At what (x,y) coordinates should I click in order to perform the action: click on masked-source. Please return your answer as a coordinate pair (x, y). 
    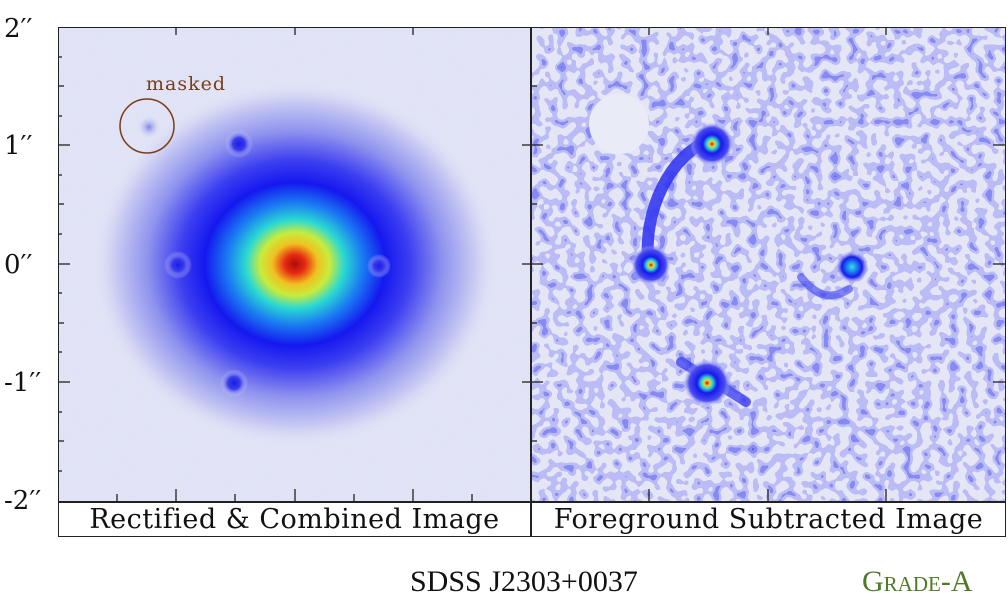
    Looking at the image, I should click on (149, 127).